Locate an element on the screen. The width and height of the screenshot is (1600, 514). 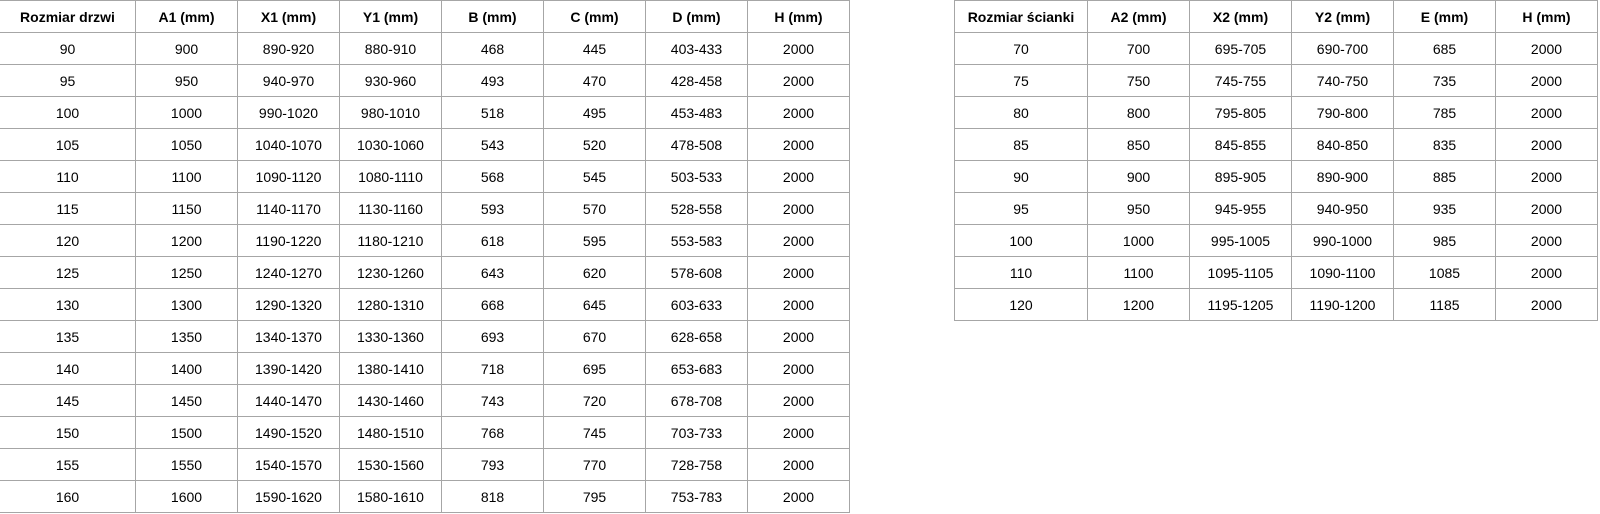
table-cell: 595 is located at coordinates (594, 240).